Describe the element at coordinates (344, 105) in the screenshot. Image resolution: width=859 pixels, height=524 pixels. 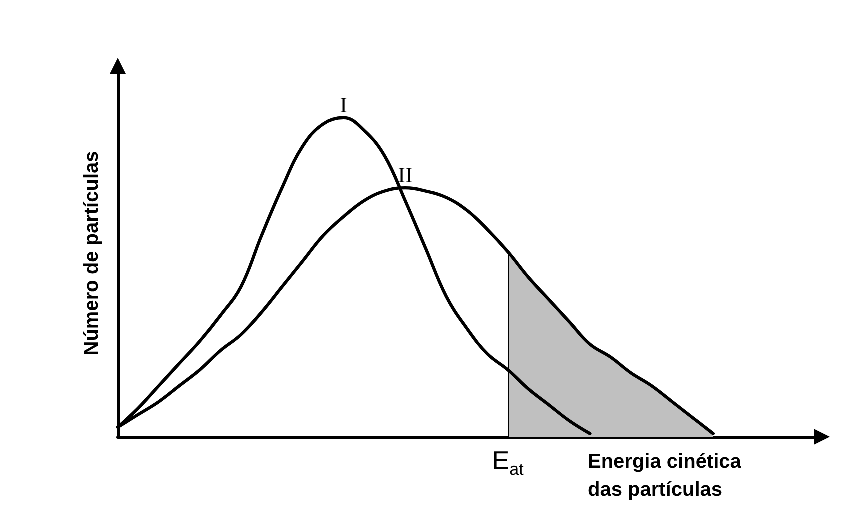
I see `series-label: I` at that location.